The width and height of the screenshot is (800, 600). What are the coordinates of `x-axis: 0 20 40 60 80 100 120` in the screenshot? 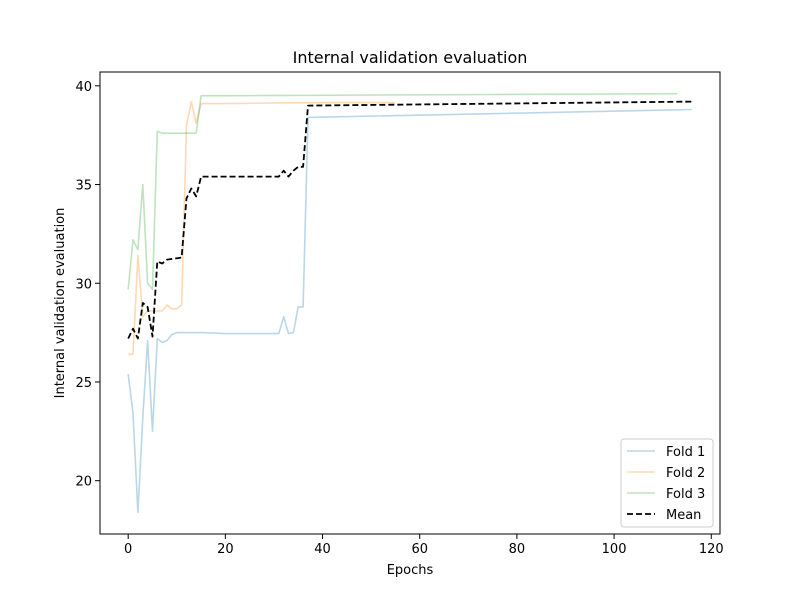 It's located at (424, 545).